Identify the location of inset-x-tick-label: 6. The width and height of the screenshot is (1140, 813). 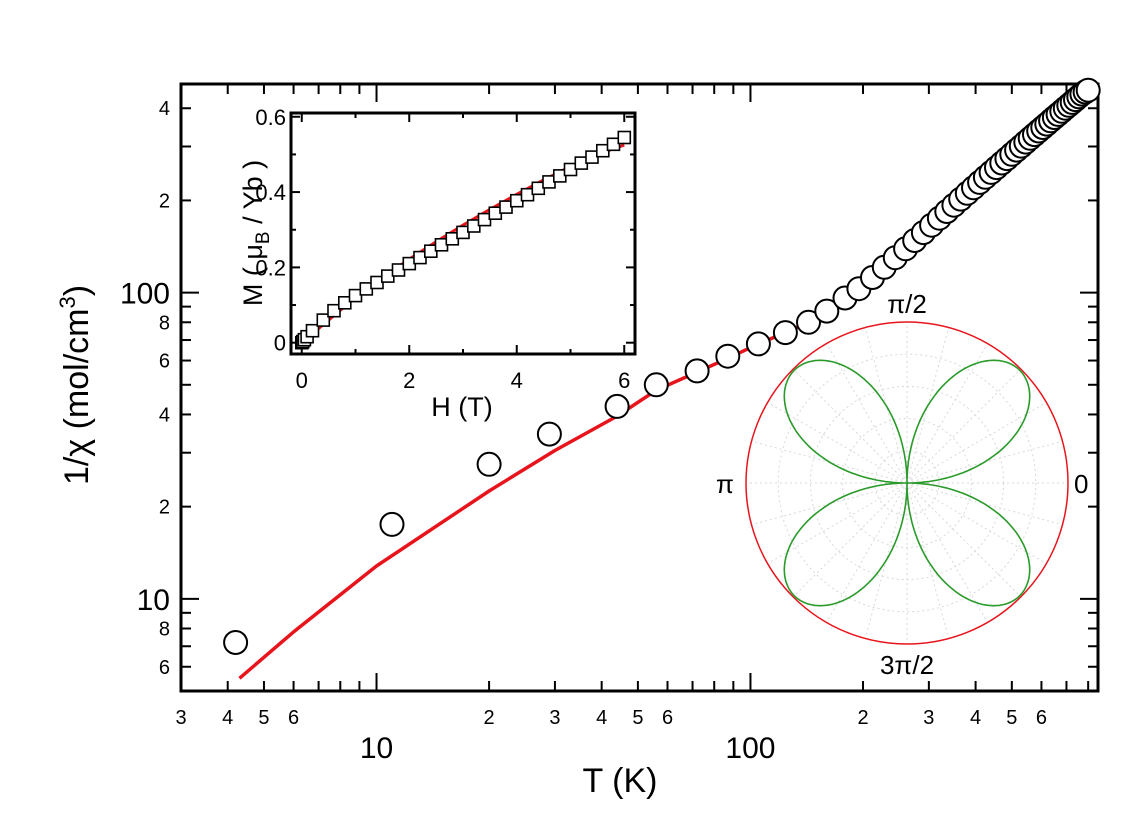
(624, 380).